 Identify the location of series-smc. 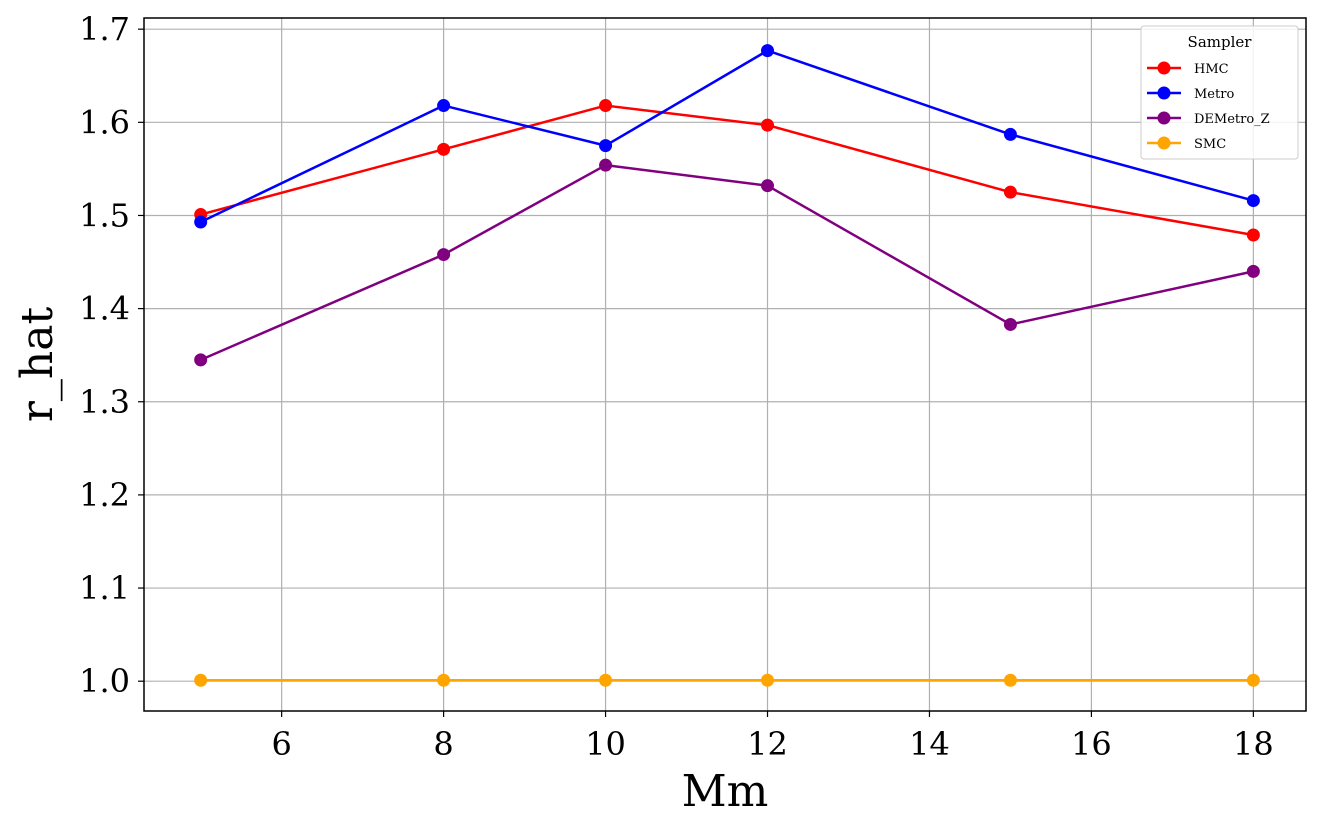
(727, 680).